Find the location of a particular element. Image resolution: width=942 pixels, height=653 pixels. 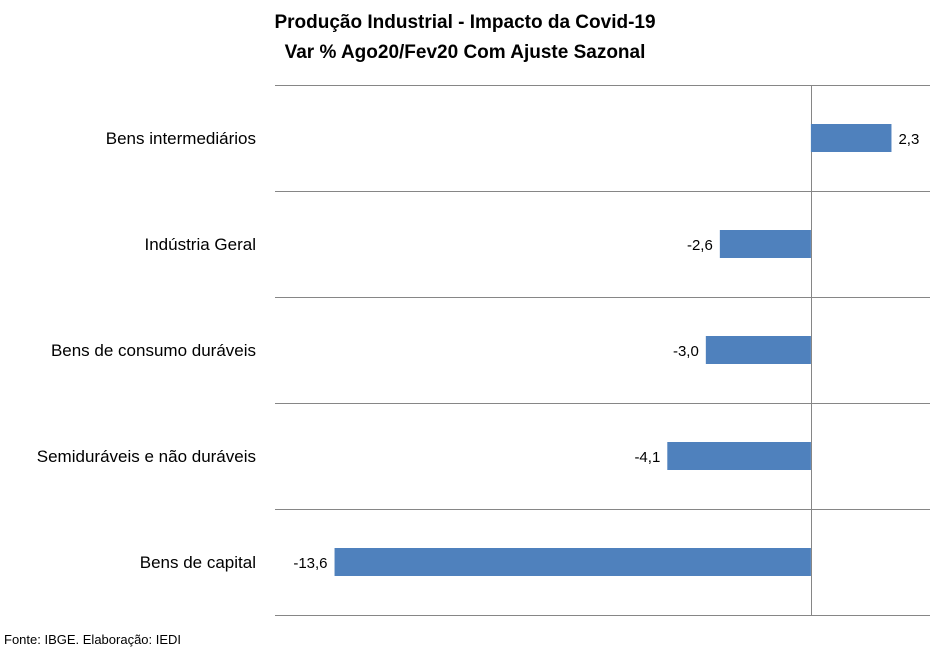

source-note: Fonte: IBGE. Elaboração: IEDI is located at coordinates (93, 639).